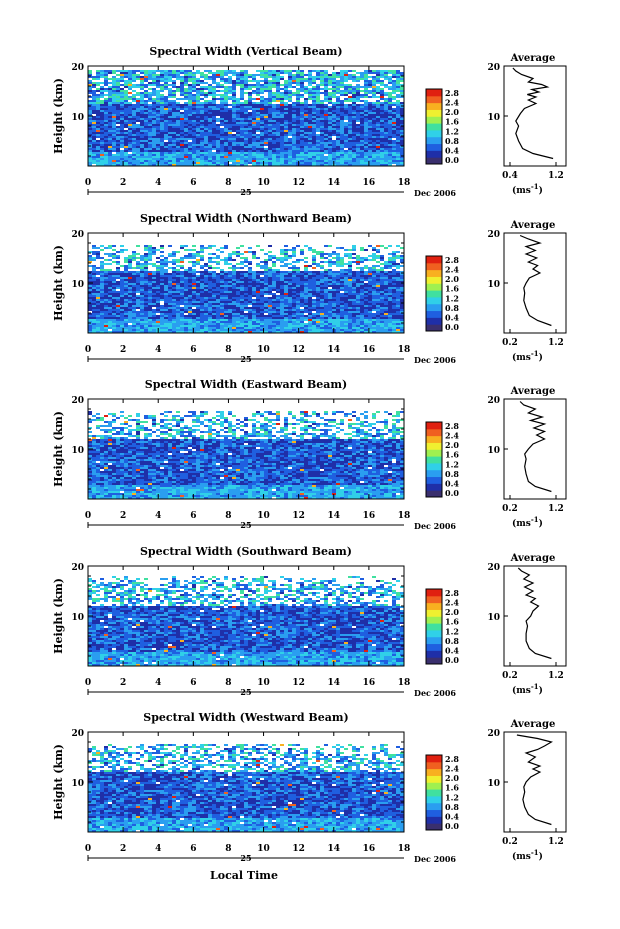 The width and height of the screenshot is (620, 929). What do you see at coordinates (434, 120) in the screenshot?
I see `colorbar-segment` at bounding box center [434, 120].